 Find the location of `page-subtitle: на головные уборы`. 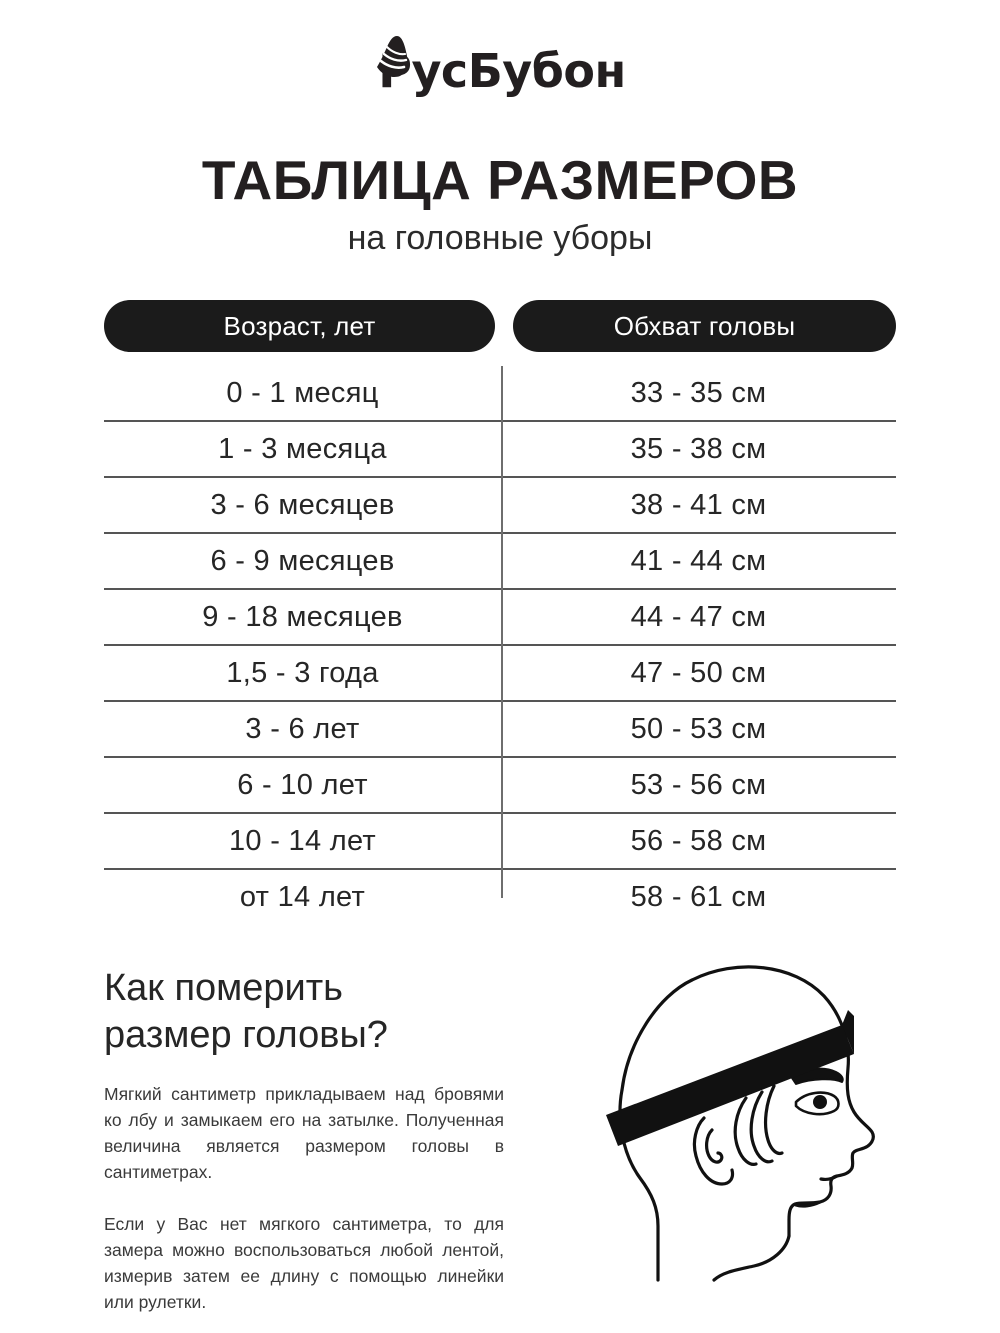

page-subtitle: на головные уборы is located at coordinates (500, 238).